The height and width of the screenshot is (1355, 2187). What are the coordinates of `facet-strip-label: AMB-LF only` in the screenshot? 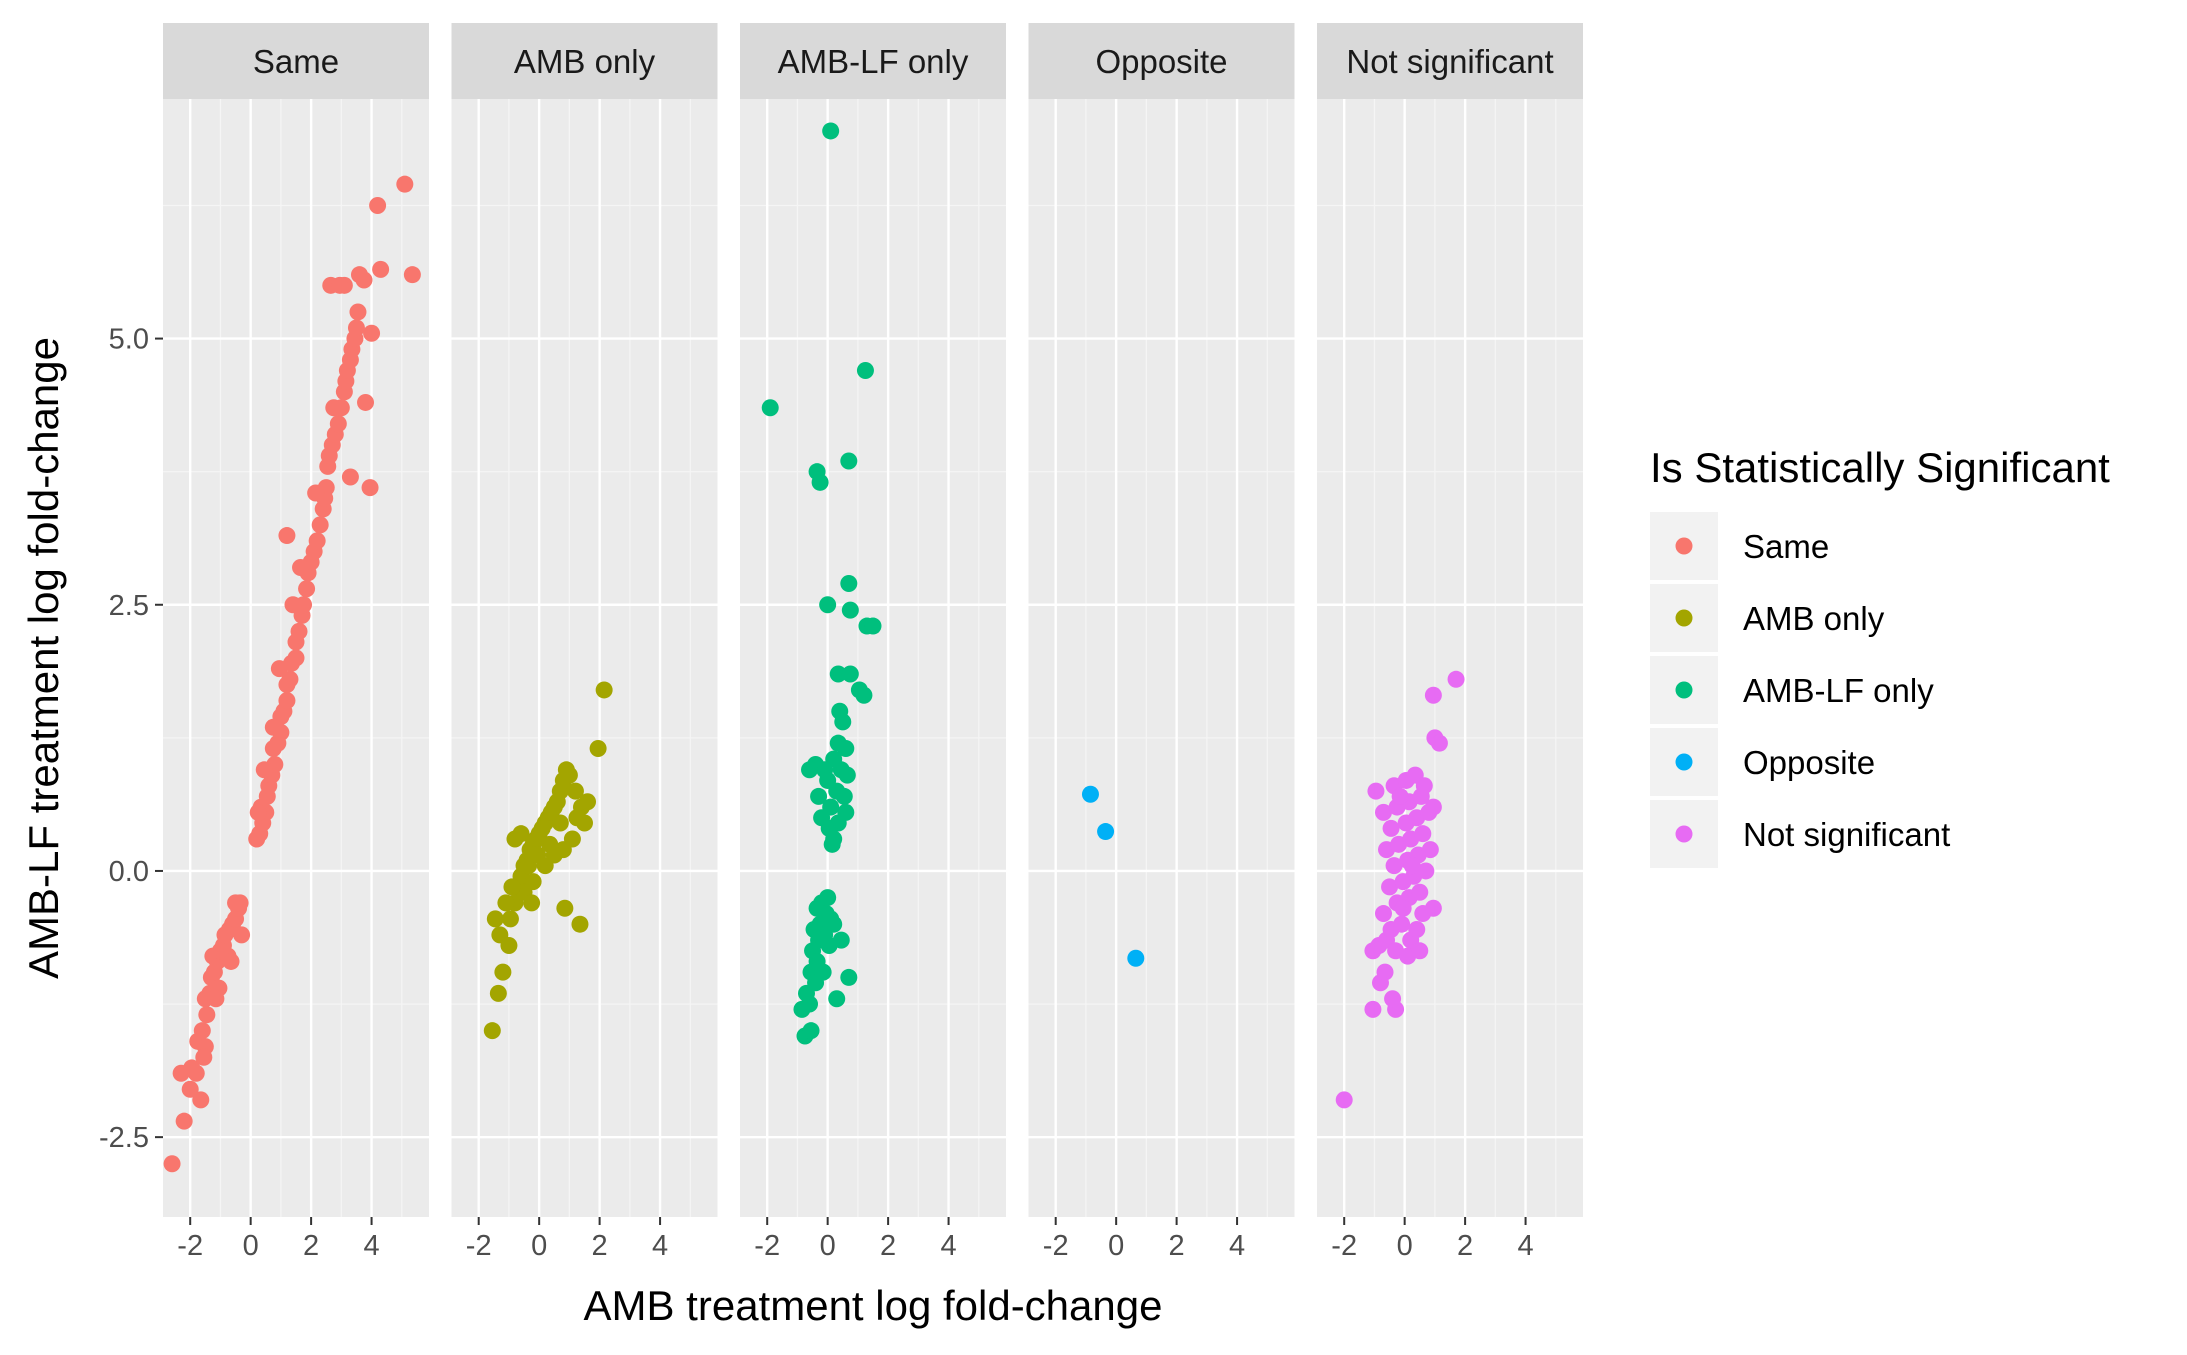 It's located at (873, 61).